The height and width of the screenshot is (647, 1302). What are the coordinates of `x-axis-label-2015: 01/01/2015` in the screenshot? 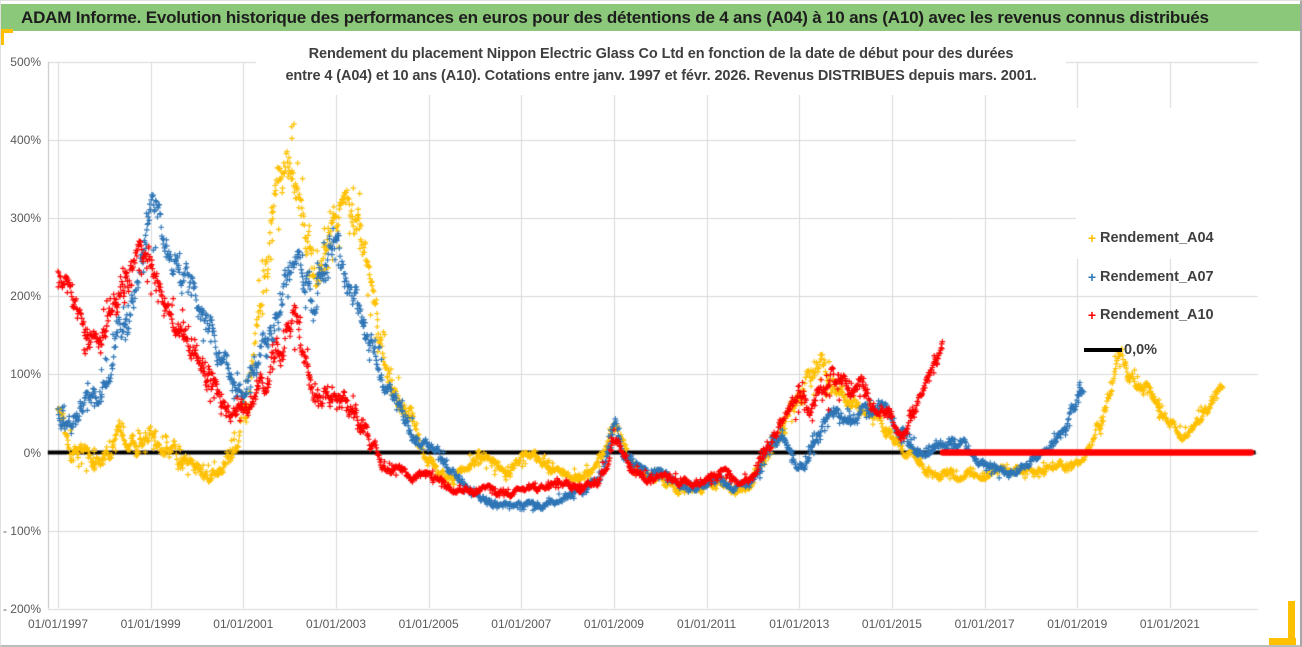 It's located at (891, 624).